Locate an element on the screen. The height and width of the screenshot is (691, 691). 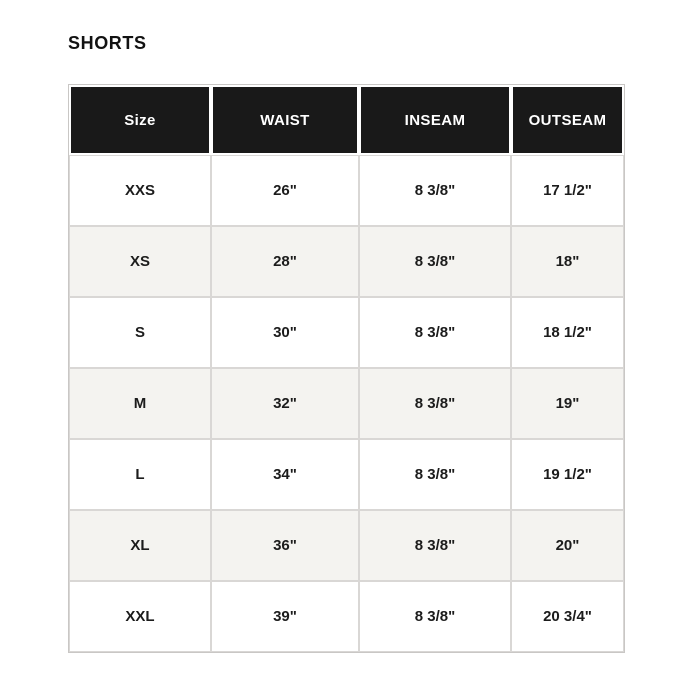
header-row: Size WAIST INSEAM OUTSEAM is located at coordinates (346, 120).